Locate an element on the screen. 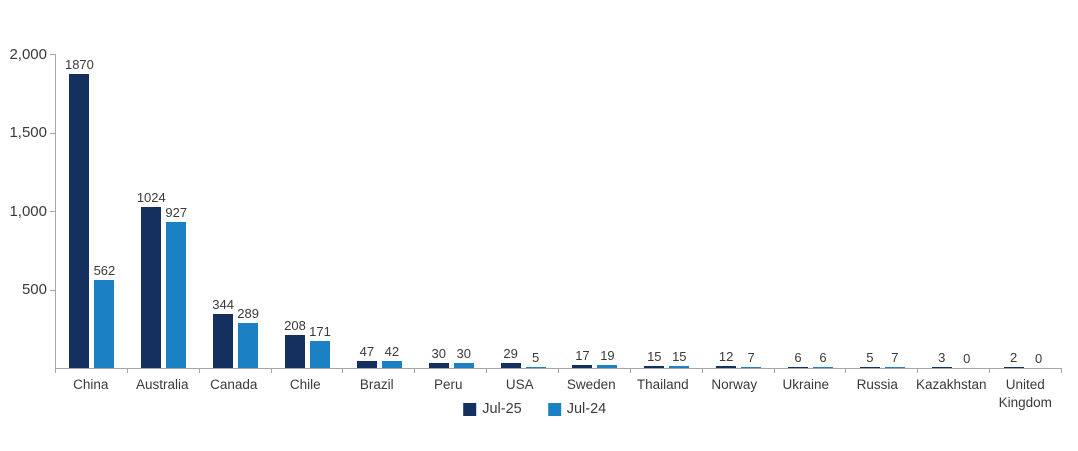 This screenshot has height=451, width=1078. bar-jul-24-russia: 7 is located at coordinates (894, 359).